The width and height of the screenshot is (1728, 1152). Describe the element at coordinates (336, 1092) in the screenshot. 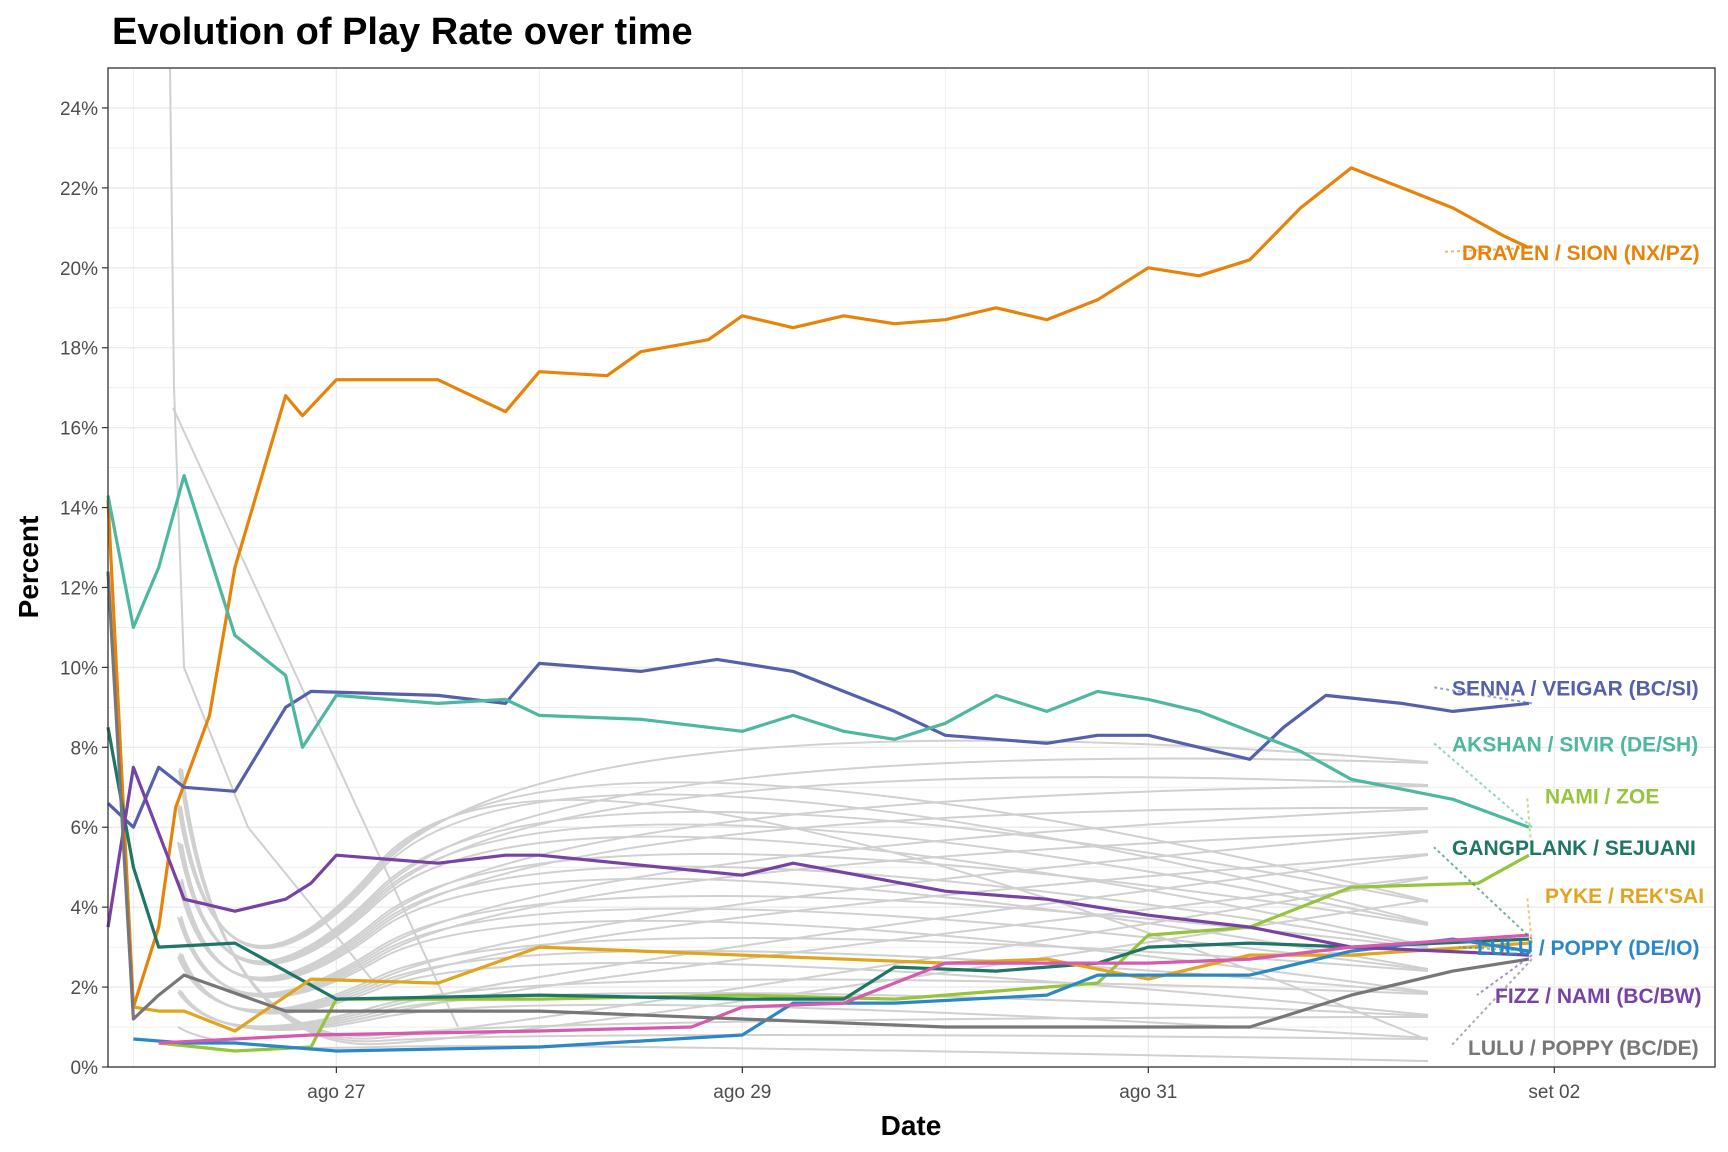

I see `x-tick-label: ago 27` at that location.